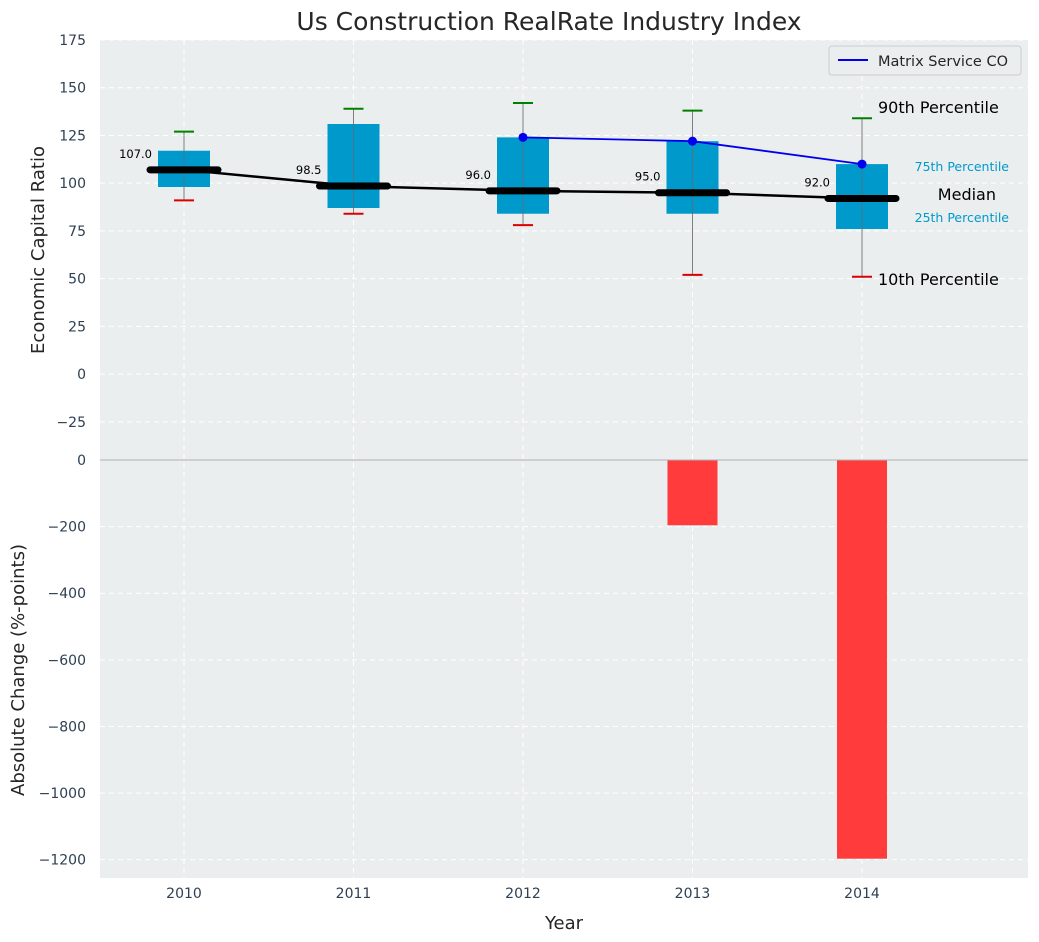  I want to click on x-axis-label: Year, so click(564, 923).